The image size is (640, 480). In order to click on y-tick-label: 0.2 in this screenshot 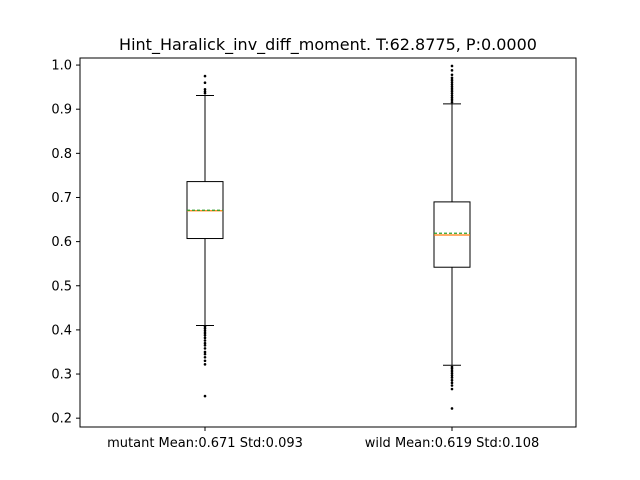, I will do `click(61, 419)`.